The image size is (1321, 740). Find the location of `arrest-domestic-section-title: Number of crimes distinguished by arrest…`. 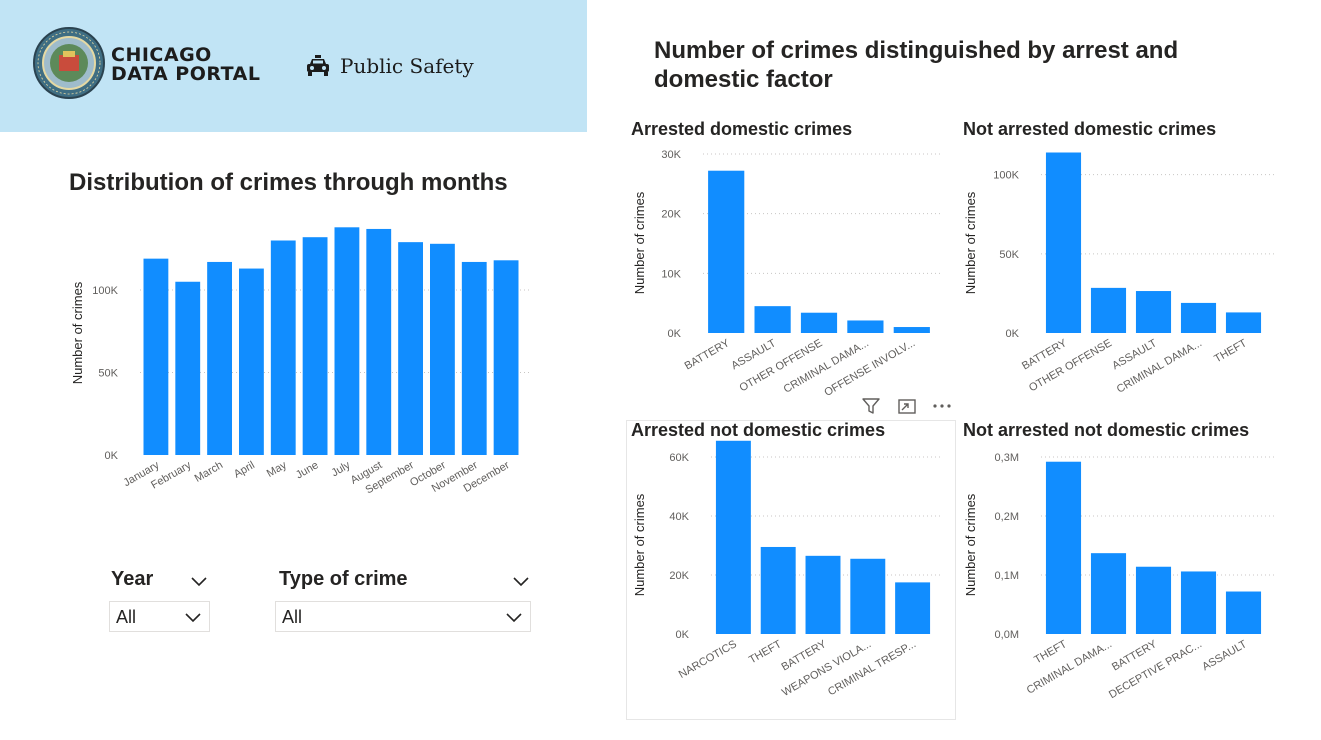

arrest-domestic-section-title: Number of crimes distinguished by arrest… is located at coordinates (916, 65).